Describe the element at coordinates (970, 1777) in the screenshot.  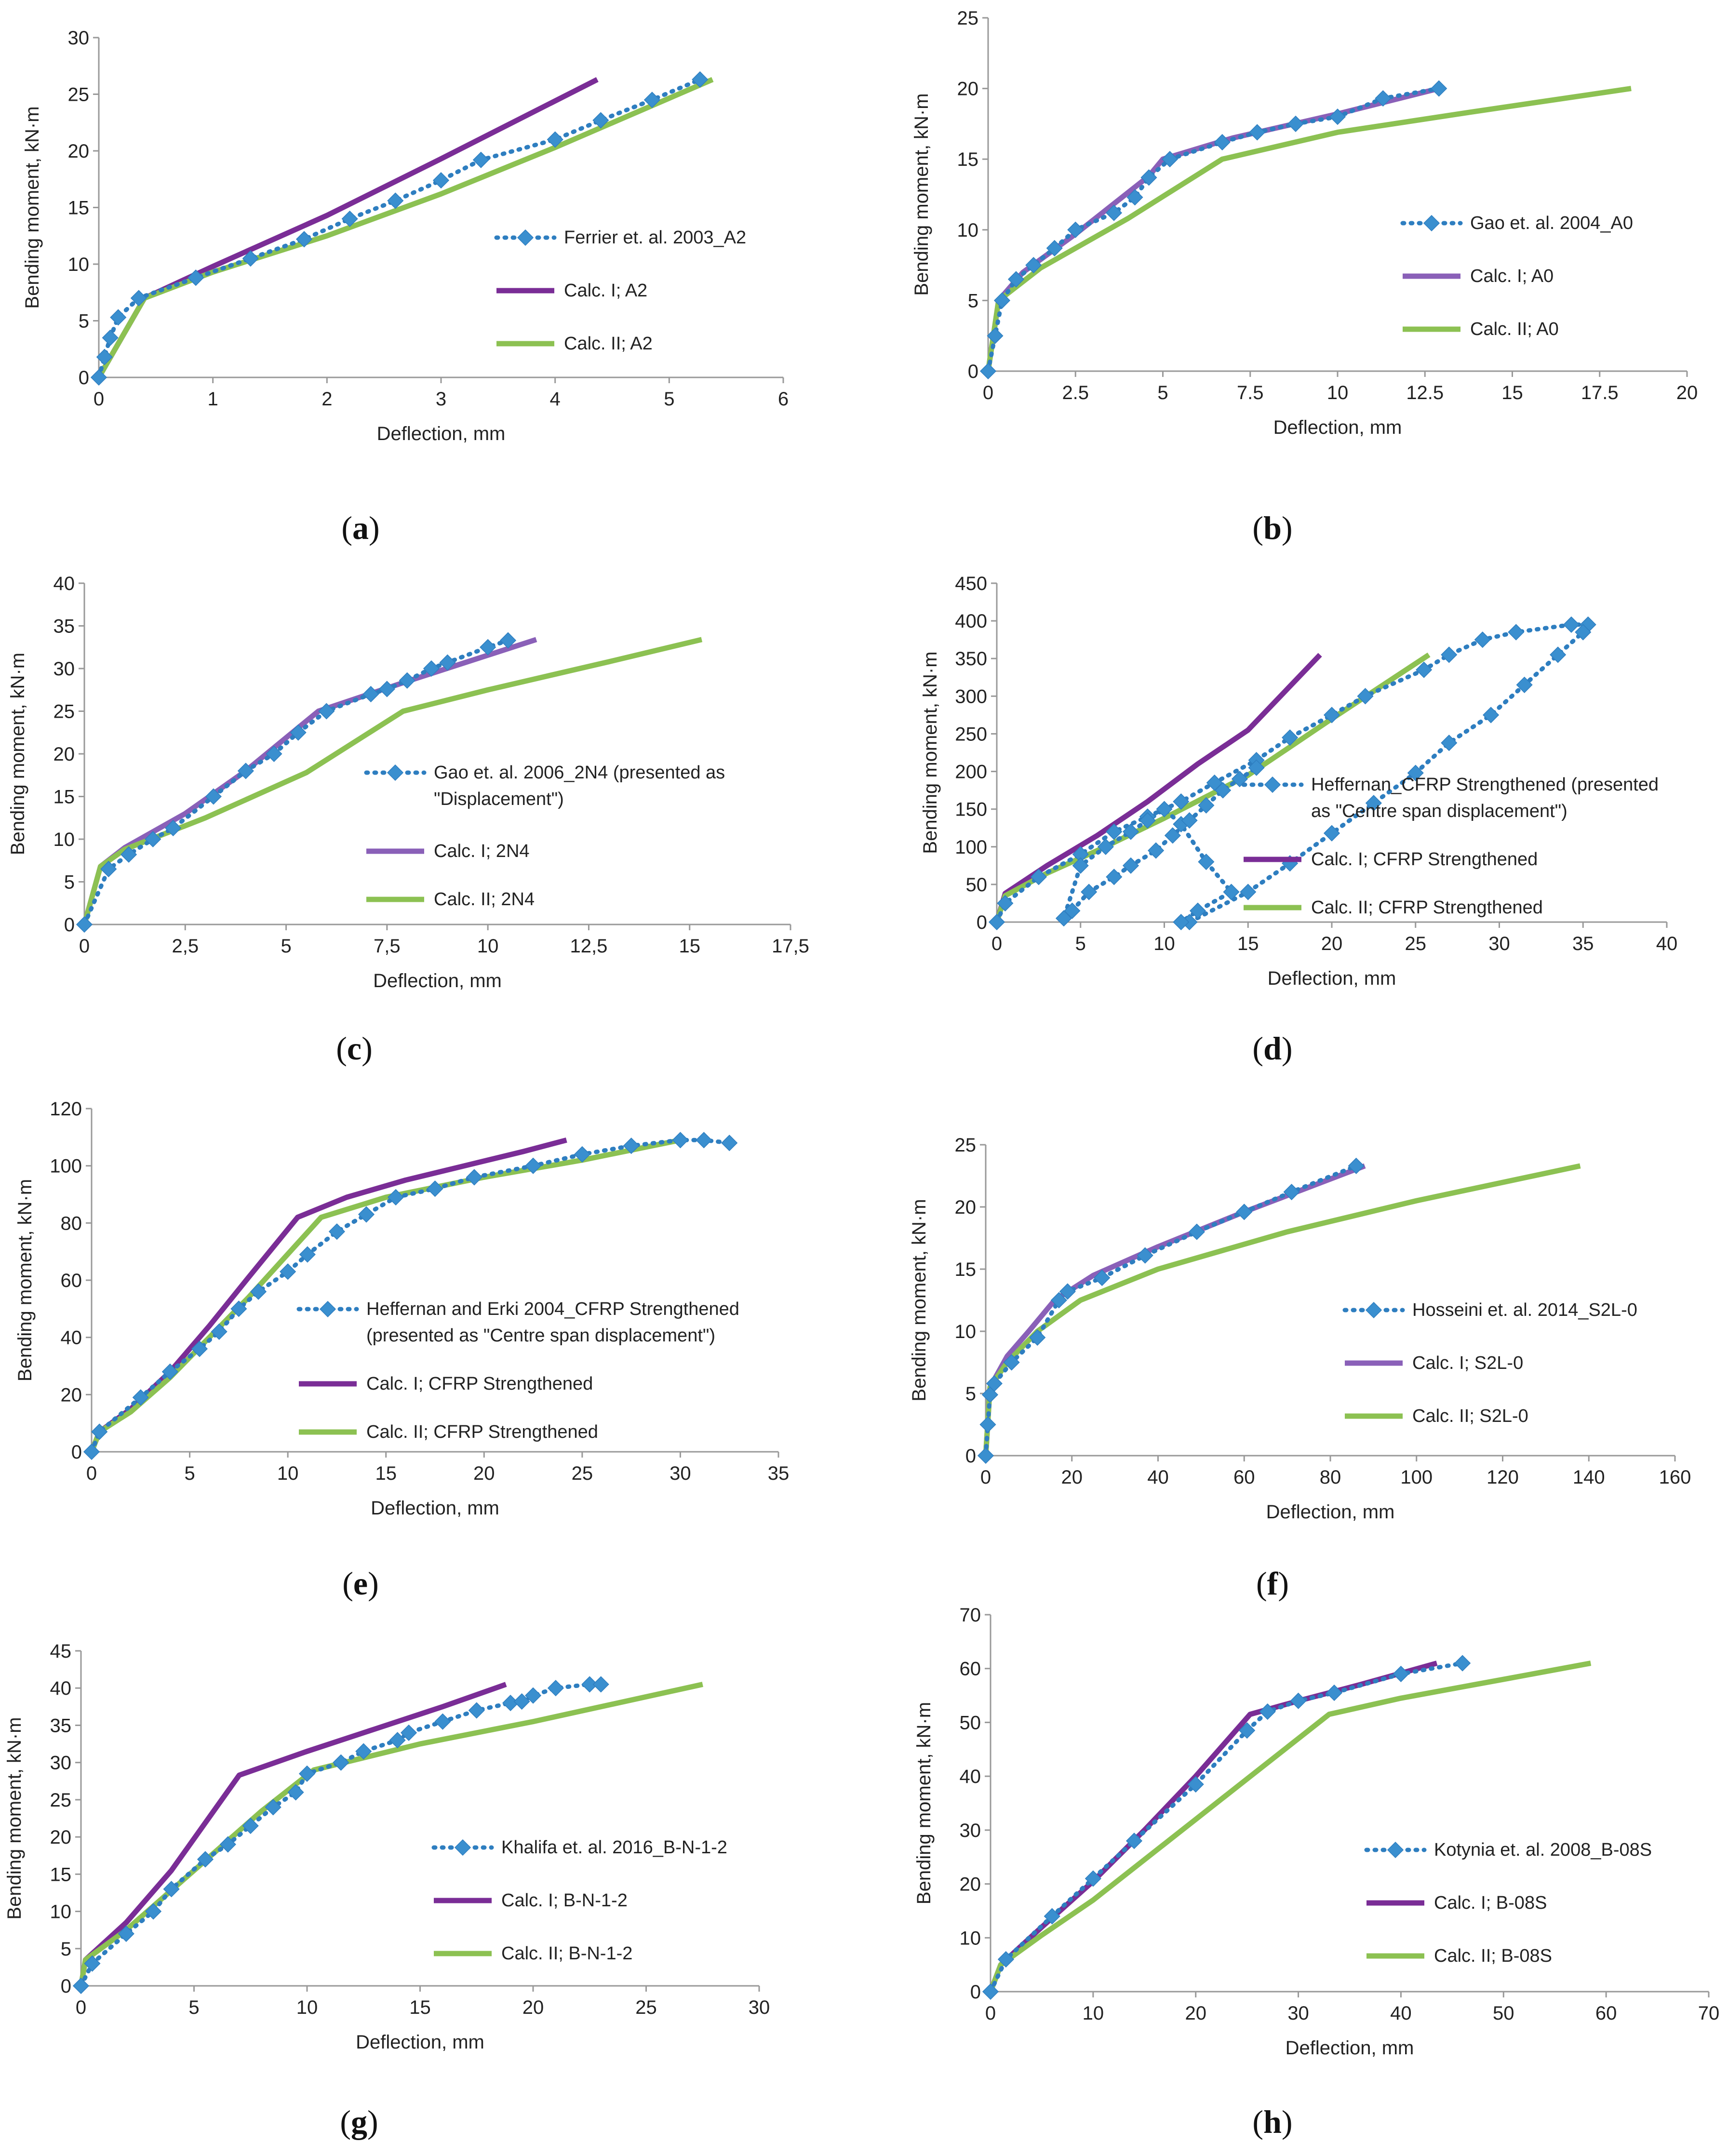
I see `y-tick-label: 40` at that location.